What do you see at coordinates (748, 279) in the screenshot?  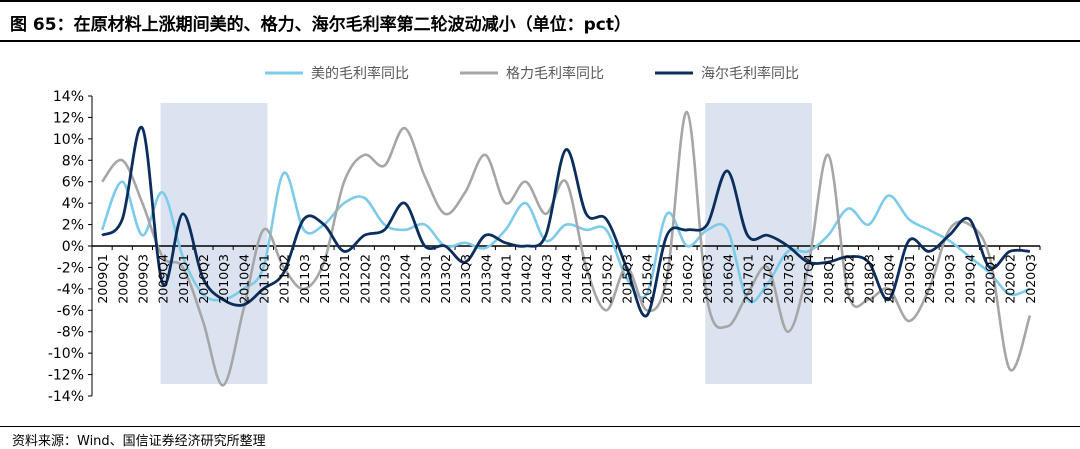 I see `x-tick-label: 2017Q1` at bounding box center [748, 279].